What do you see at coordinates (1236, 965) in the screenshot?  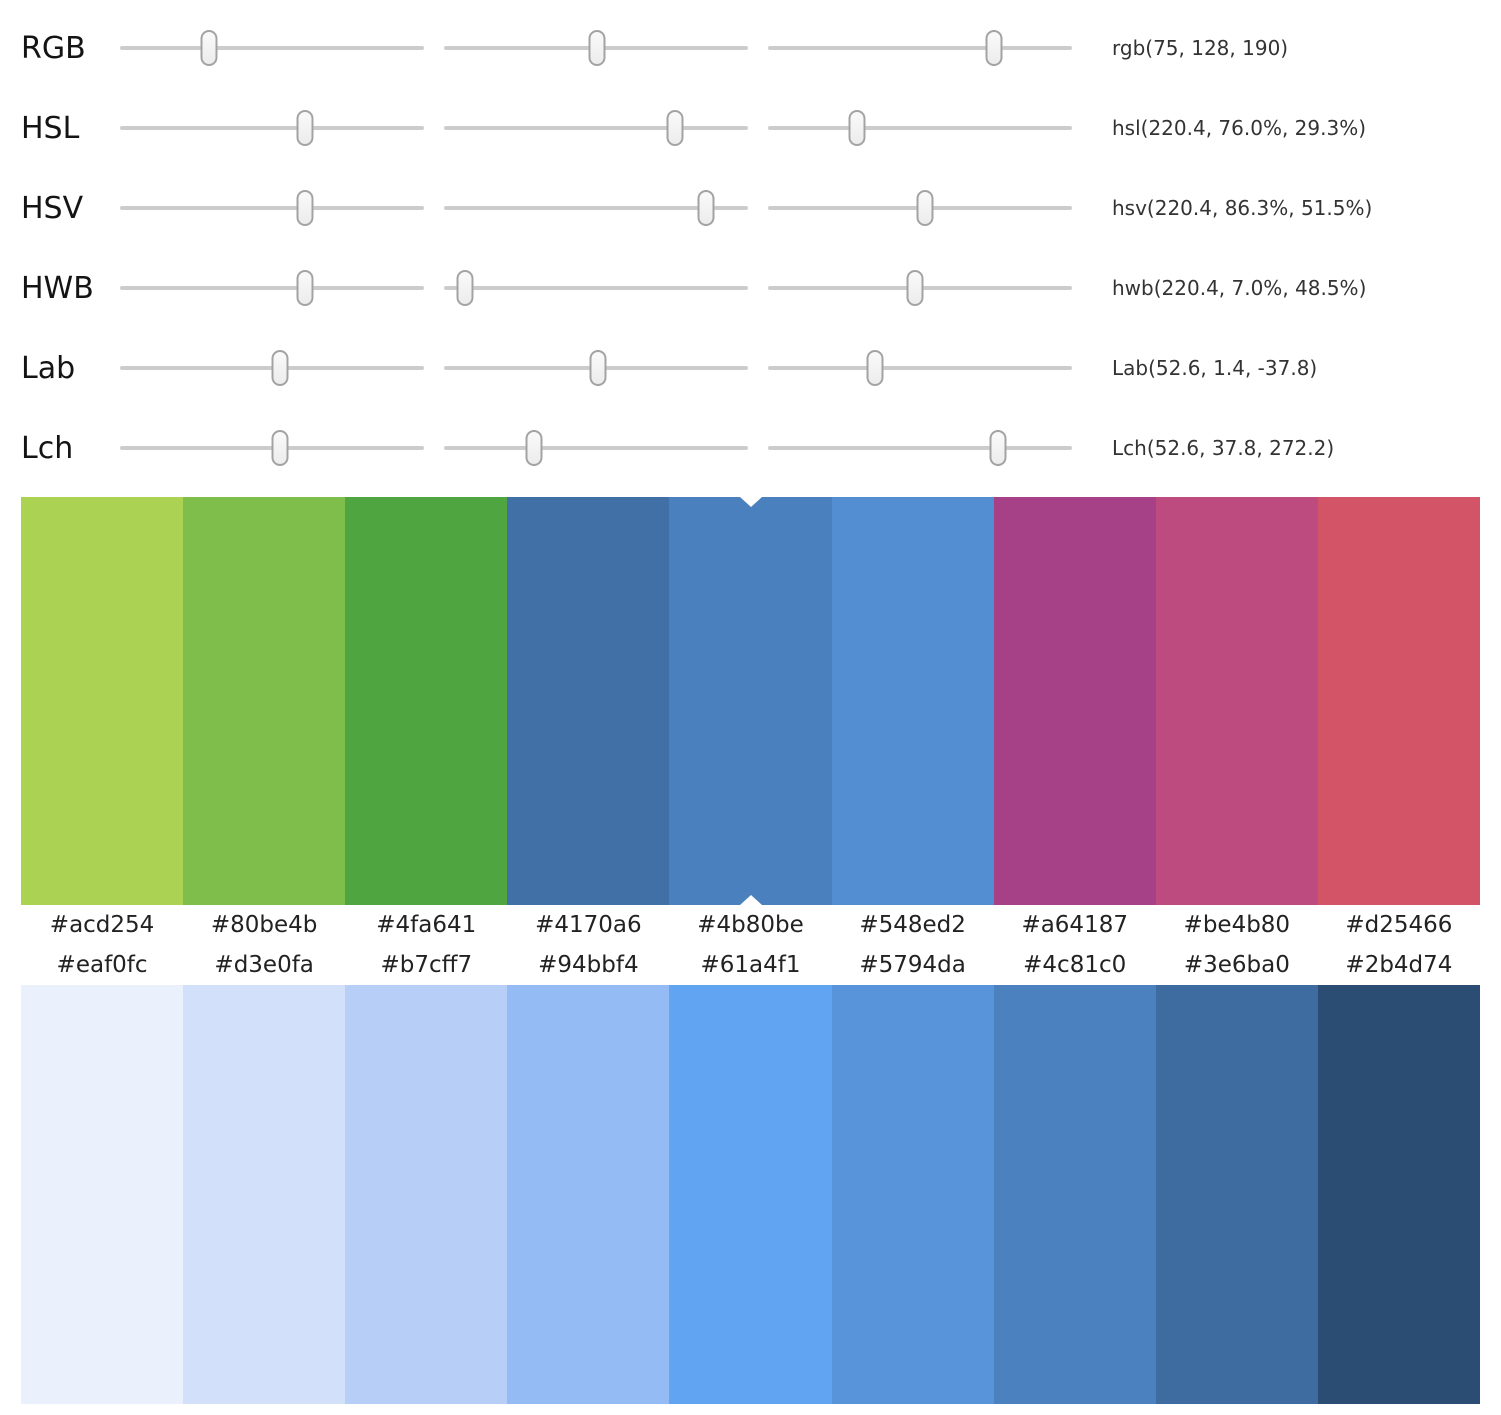 I see `shade-label-8: #3e6ba0` at bounding box center [1236, 965].